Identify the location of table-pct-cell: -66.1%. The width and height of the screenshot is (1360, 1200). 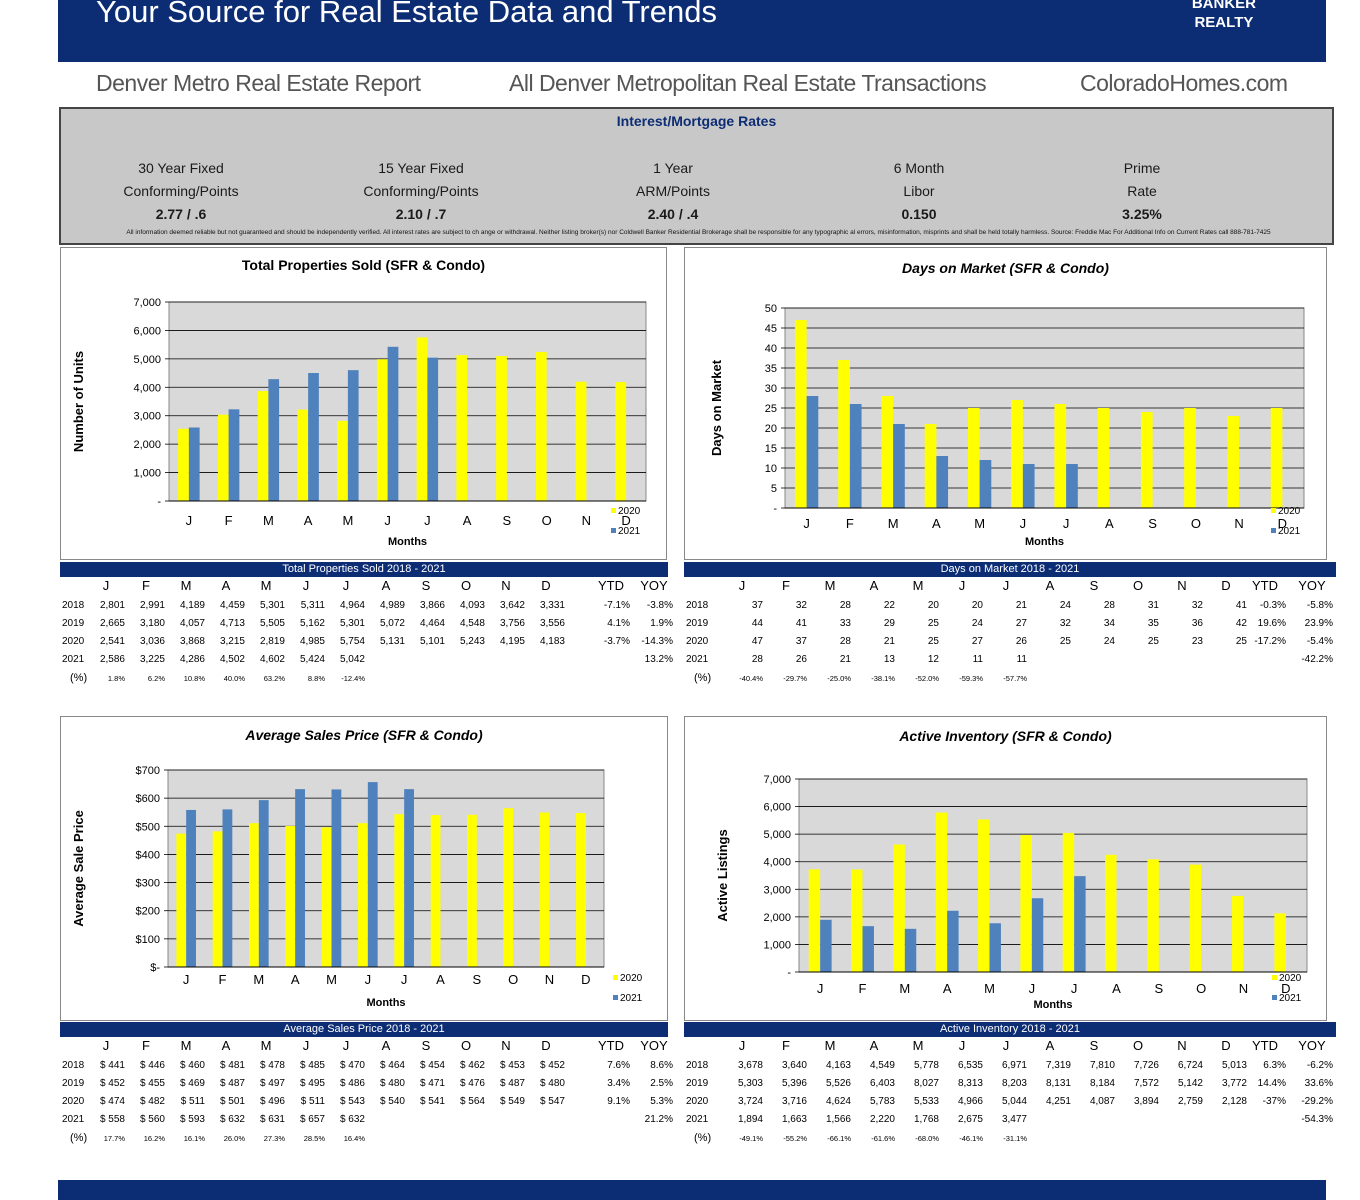
(839, 1138).